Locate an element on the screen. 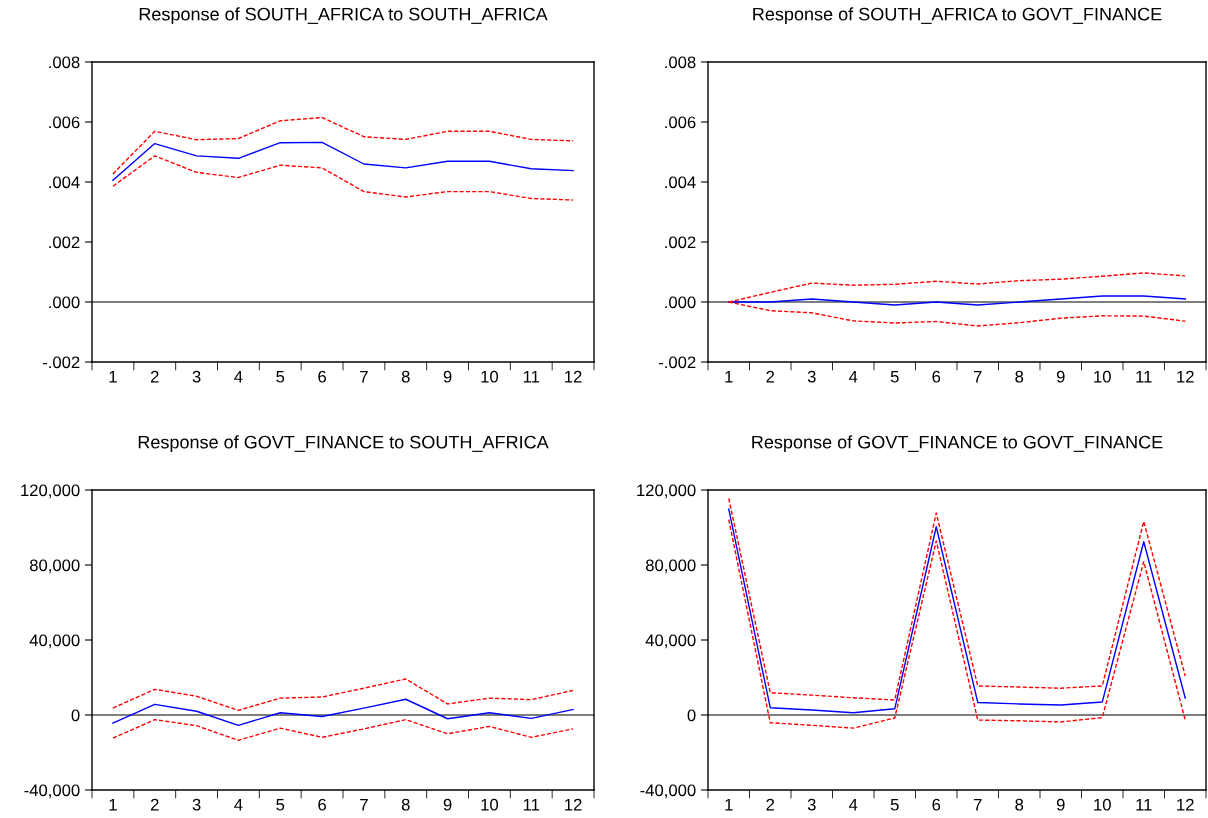 Image resolution: width=1208 pixels, height=818 pixels. chart-title: Response of SOUTH_AFRICA to SOUTH_AFRICA is located at coordinates (343, 16).